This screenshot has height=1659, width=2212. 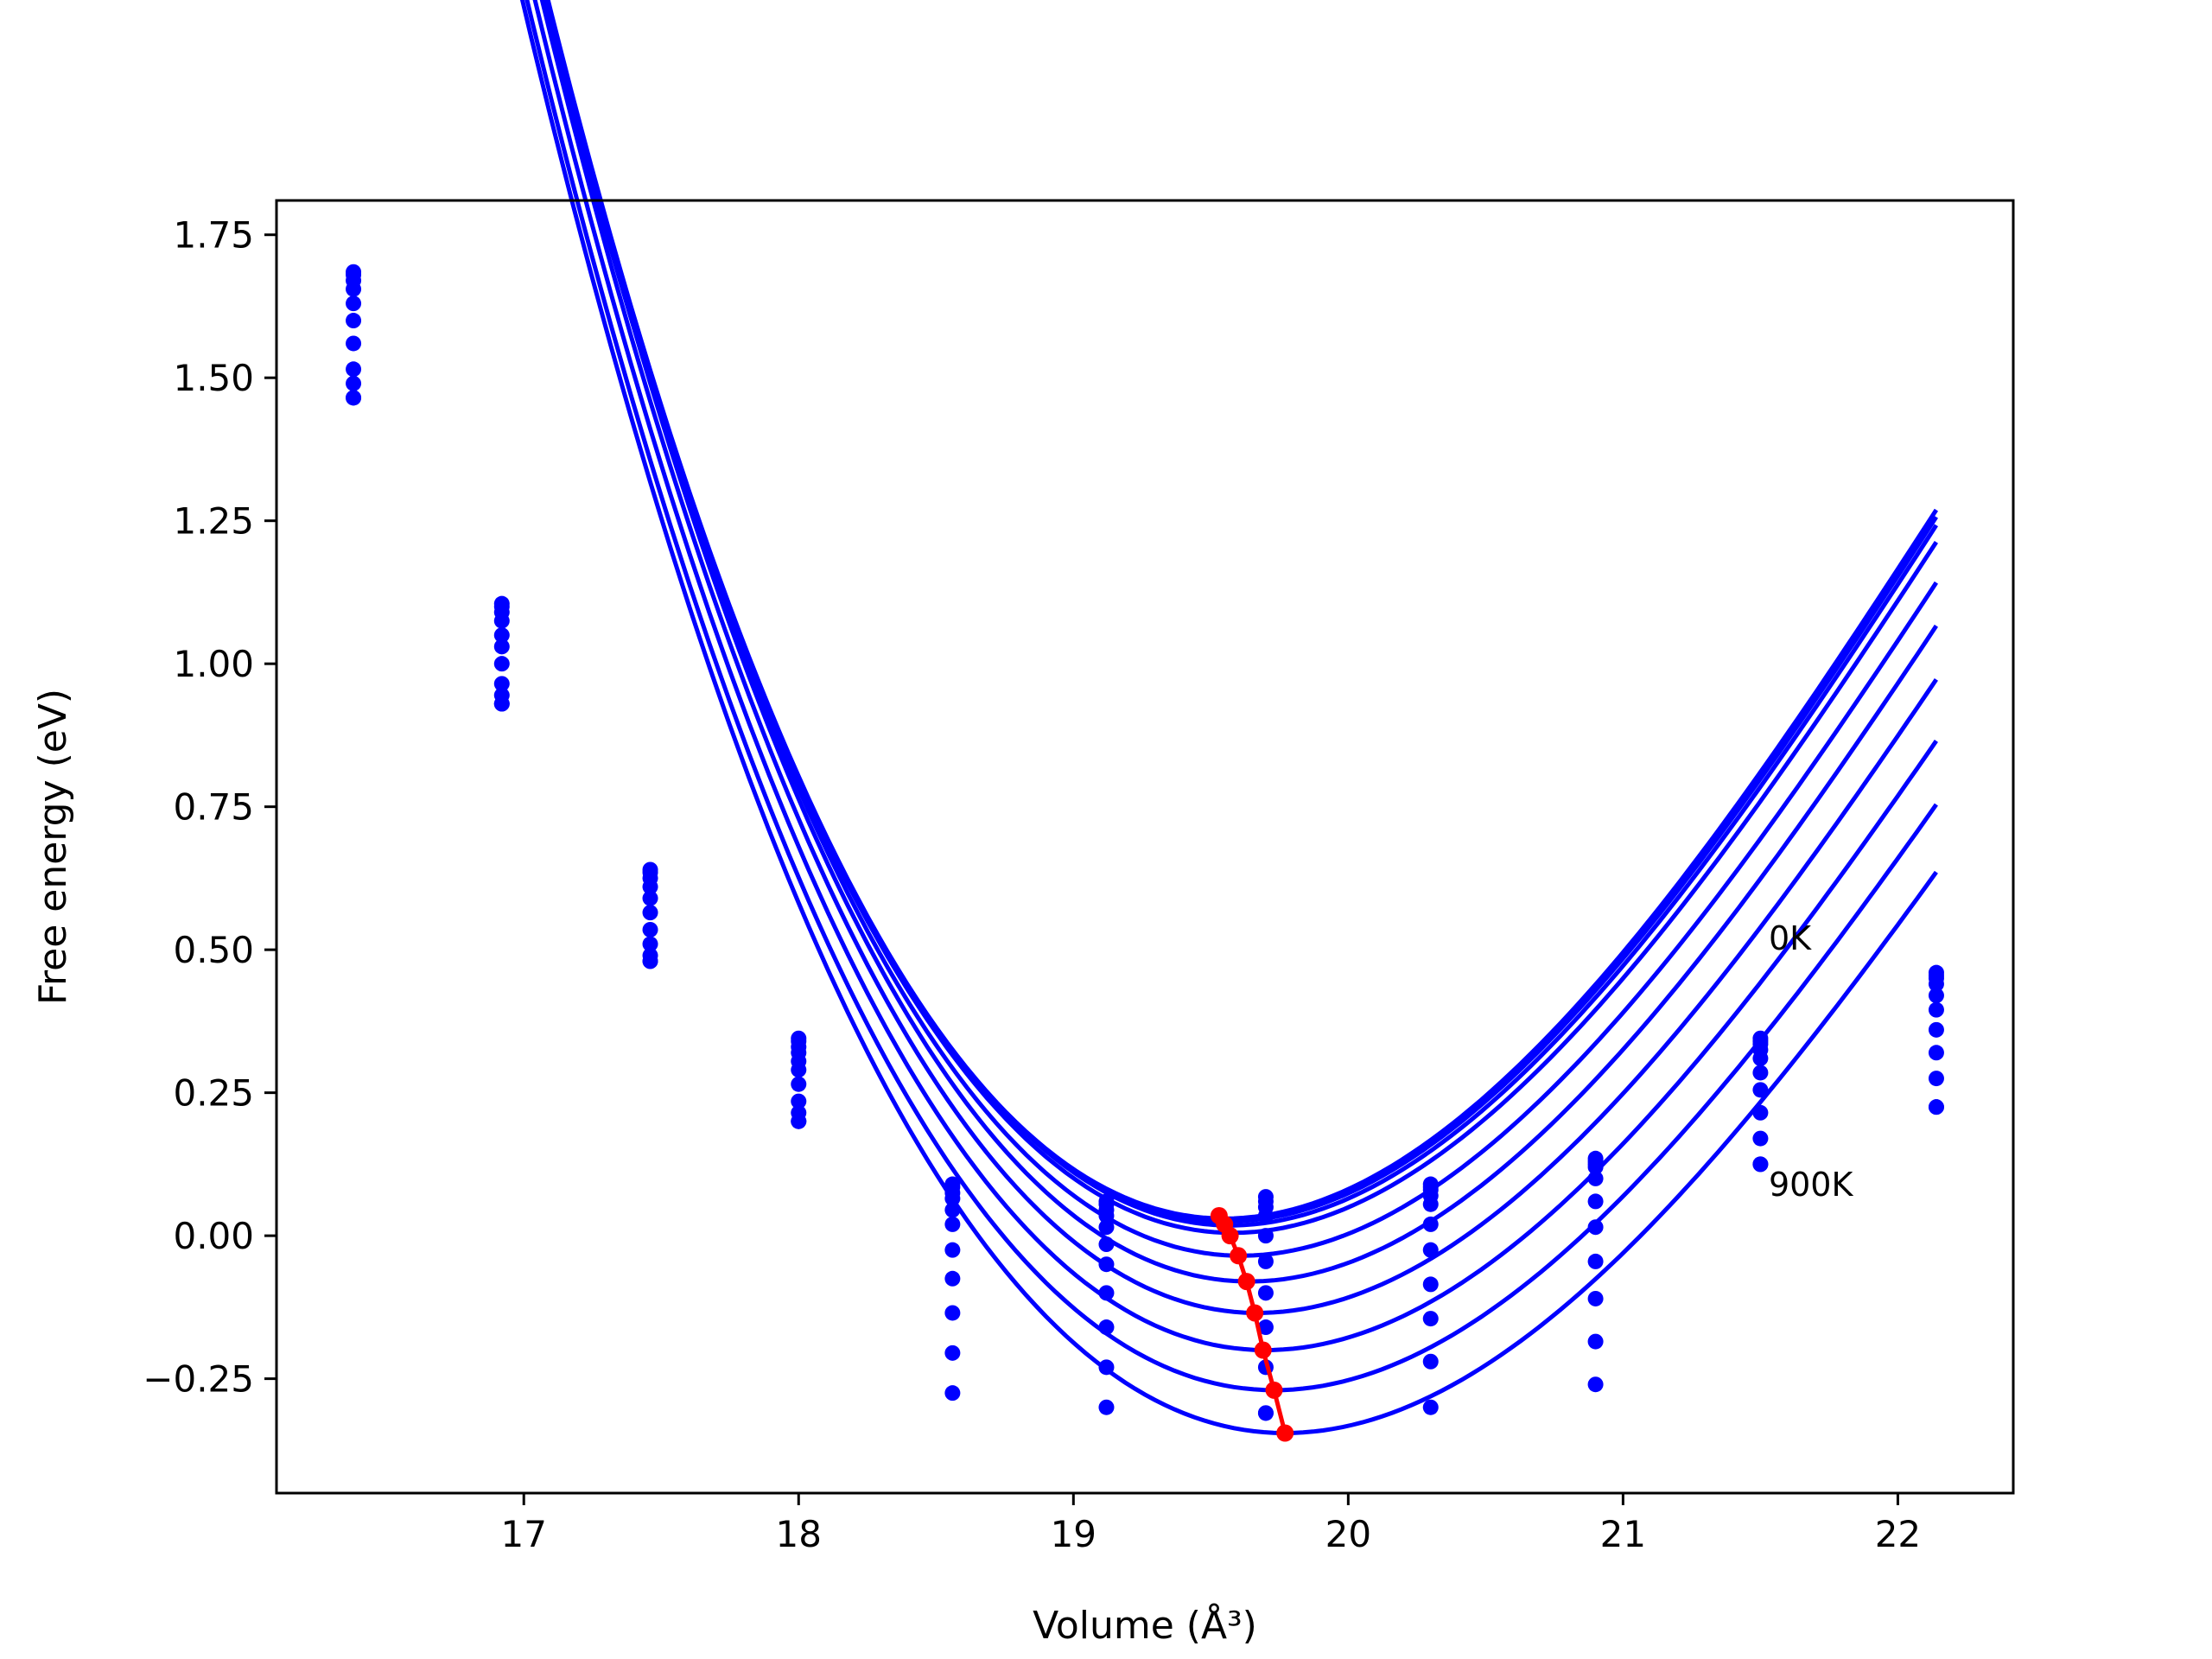 I want to click on x-tick-label: 21, so click(x=1623, y=1534).